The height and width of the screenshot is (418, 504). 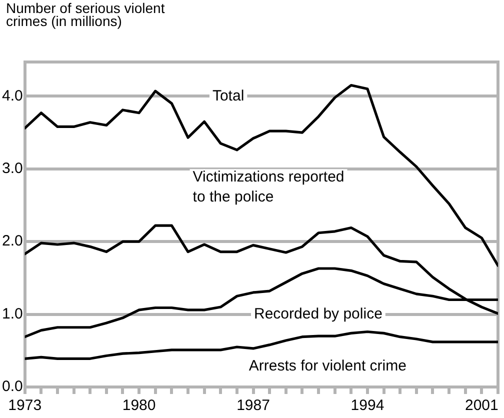 I want to click on x-tick-label: 2001, so click(x=481, y=405).